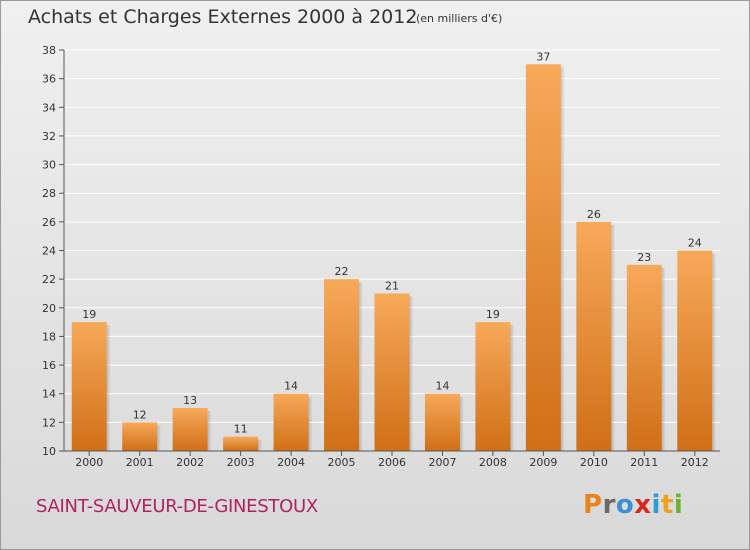 This screenshot has width=750, height=550. Describe the element at coordinates (49, 394) in the screenshot. I see `y-tick-label: 14` at that location.